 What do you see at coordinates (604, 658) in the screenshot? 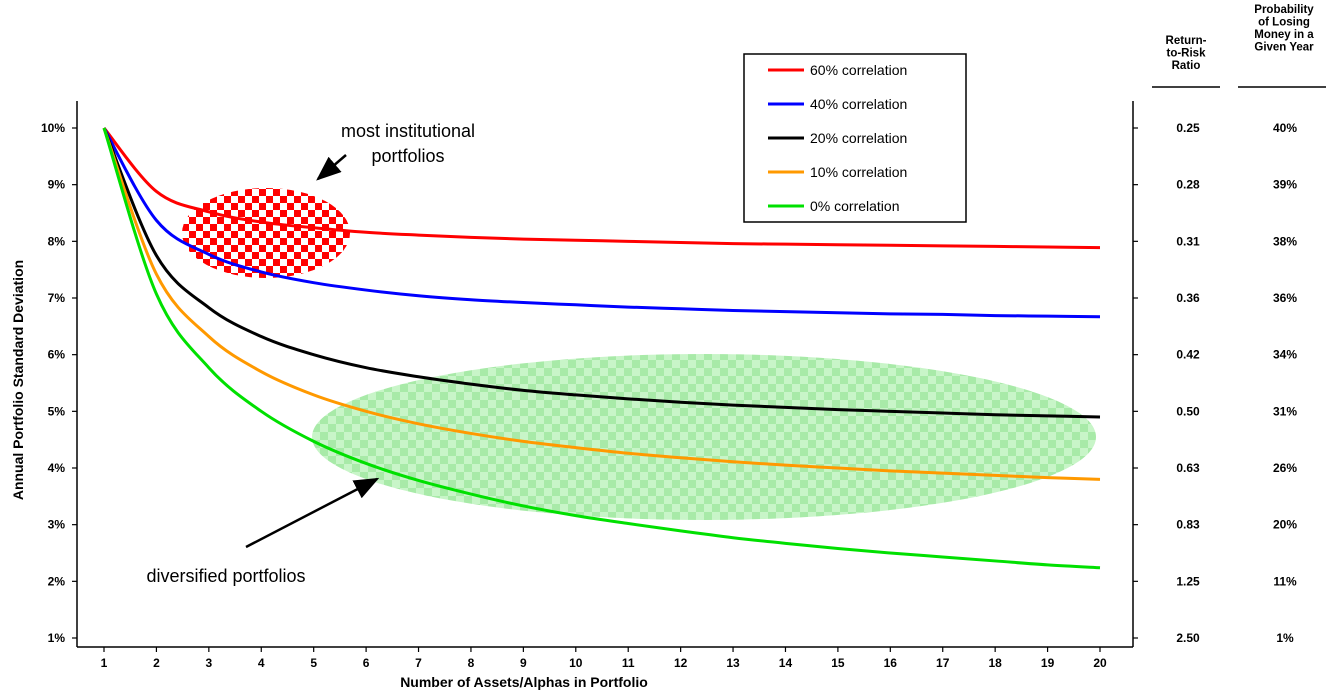
I see `x-ticks: 1 2 3 4 5 6 7 8 9 10 11 12 13 14 15 16 17 18 19 20` at bounding box center [604, 658].